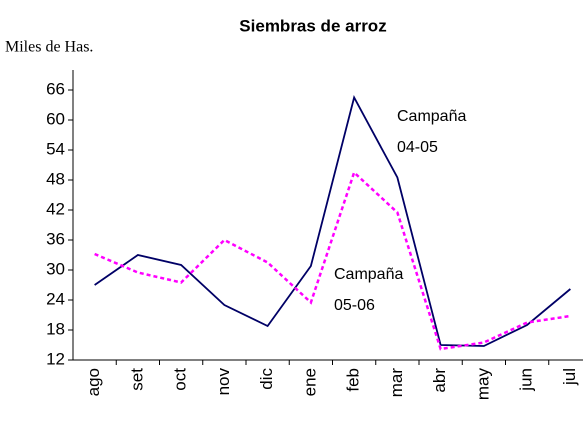 This screenshot has width=583, height=421. What do you see at coordinates (49, 47) in the screenshot?
I see `y-axis-label: Miles de Has.` at bounding box center [49, 47].